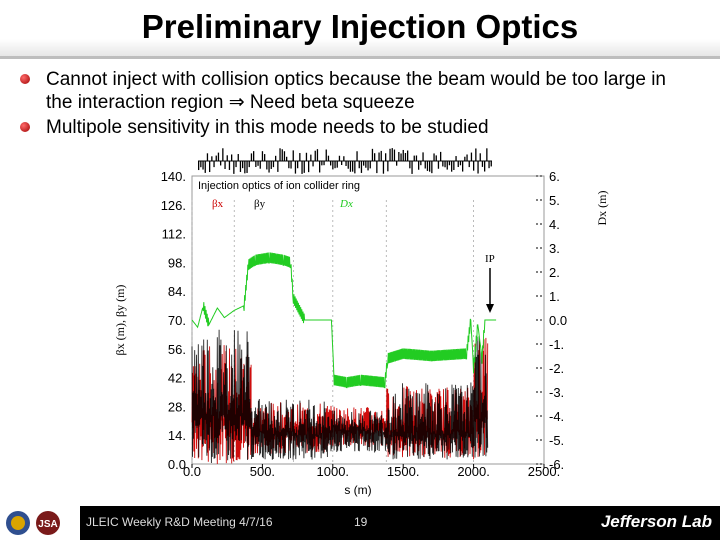  I want to click on y2-tick-label: 2., so click(554, 272).